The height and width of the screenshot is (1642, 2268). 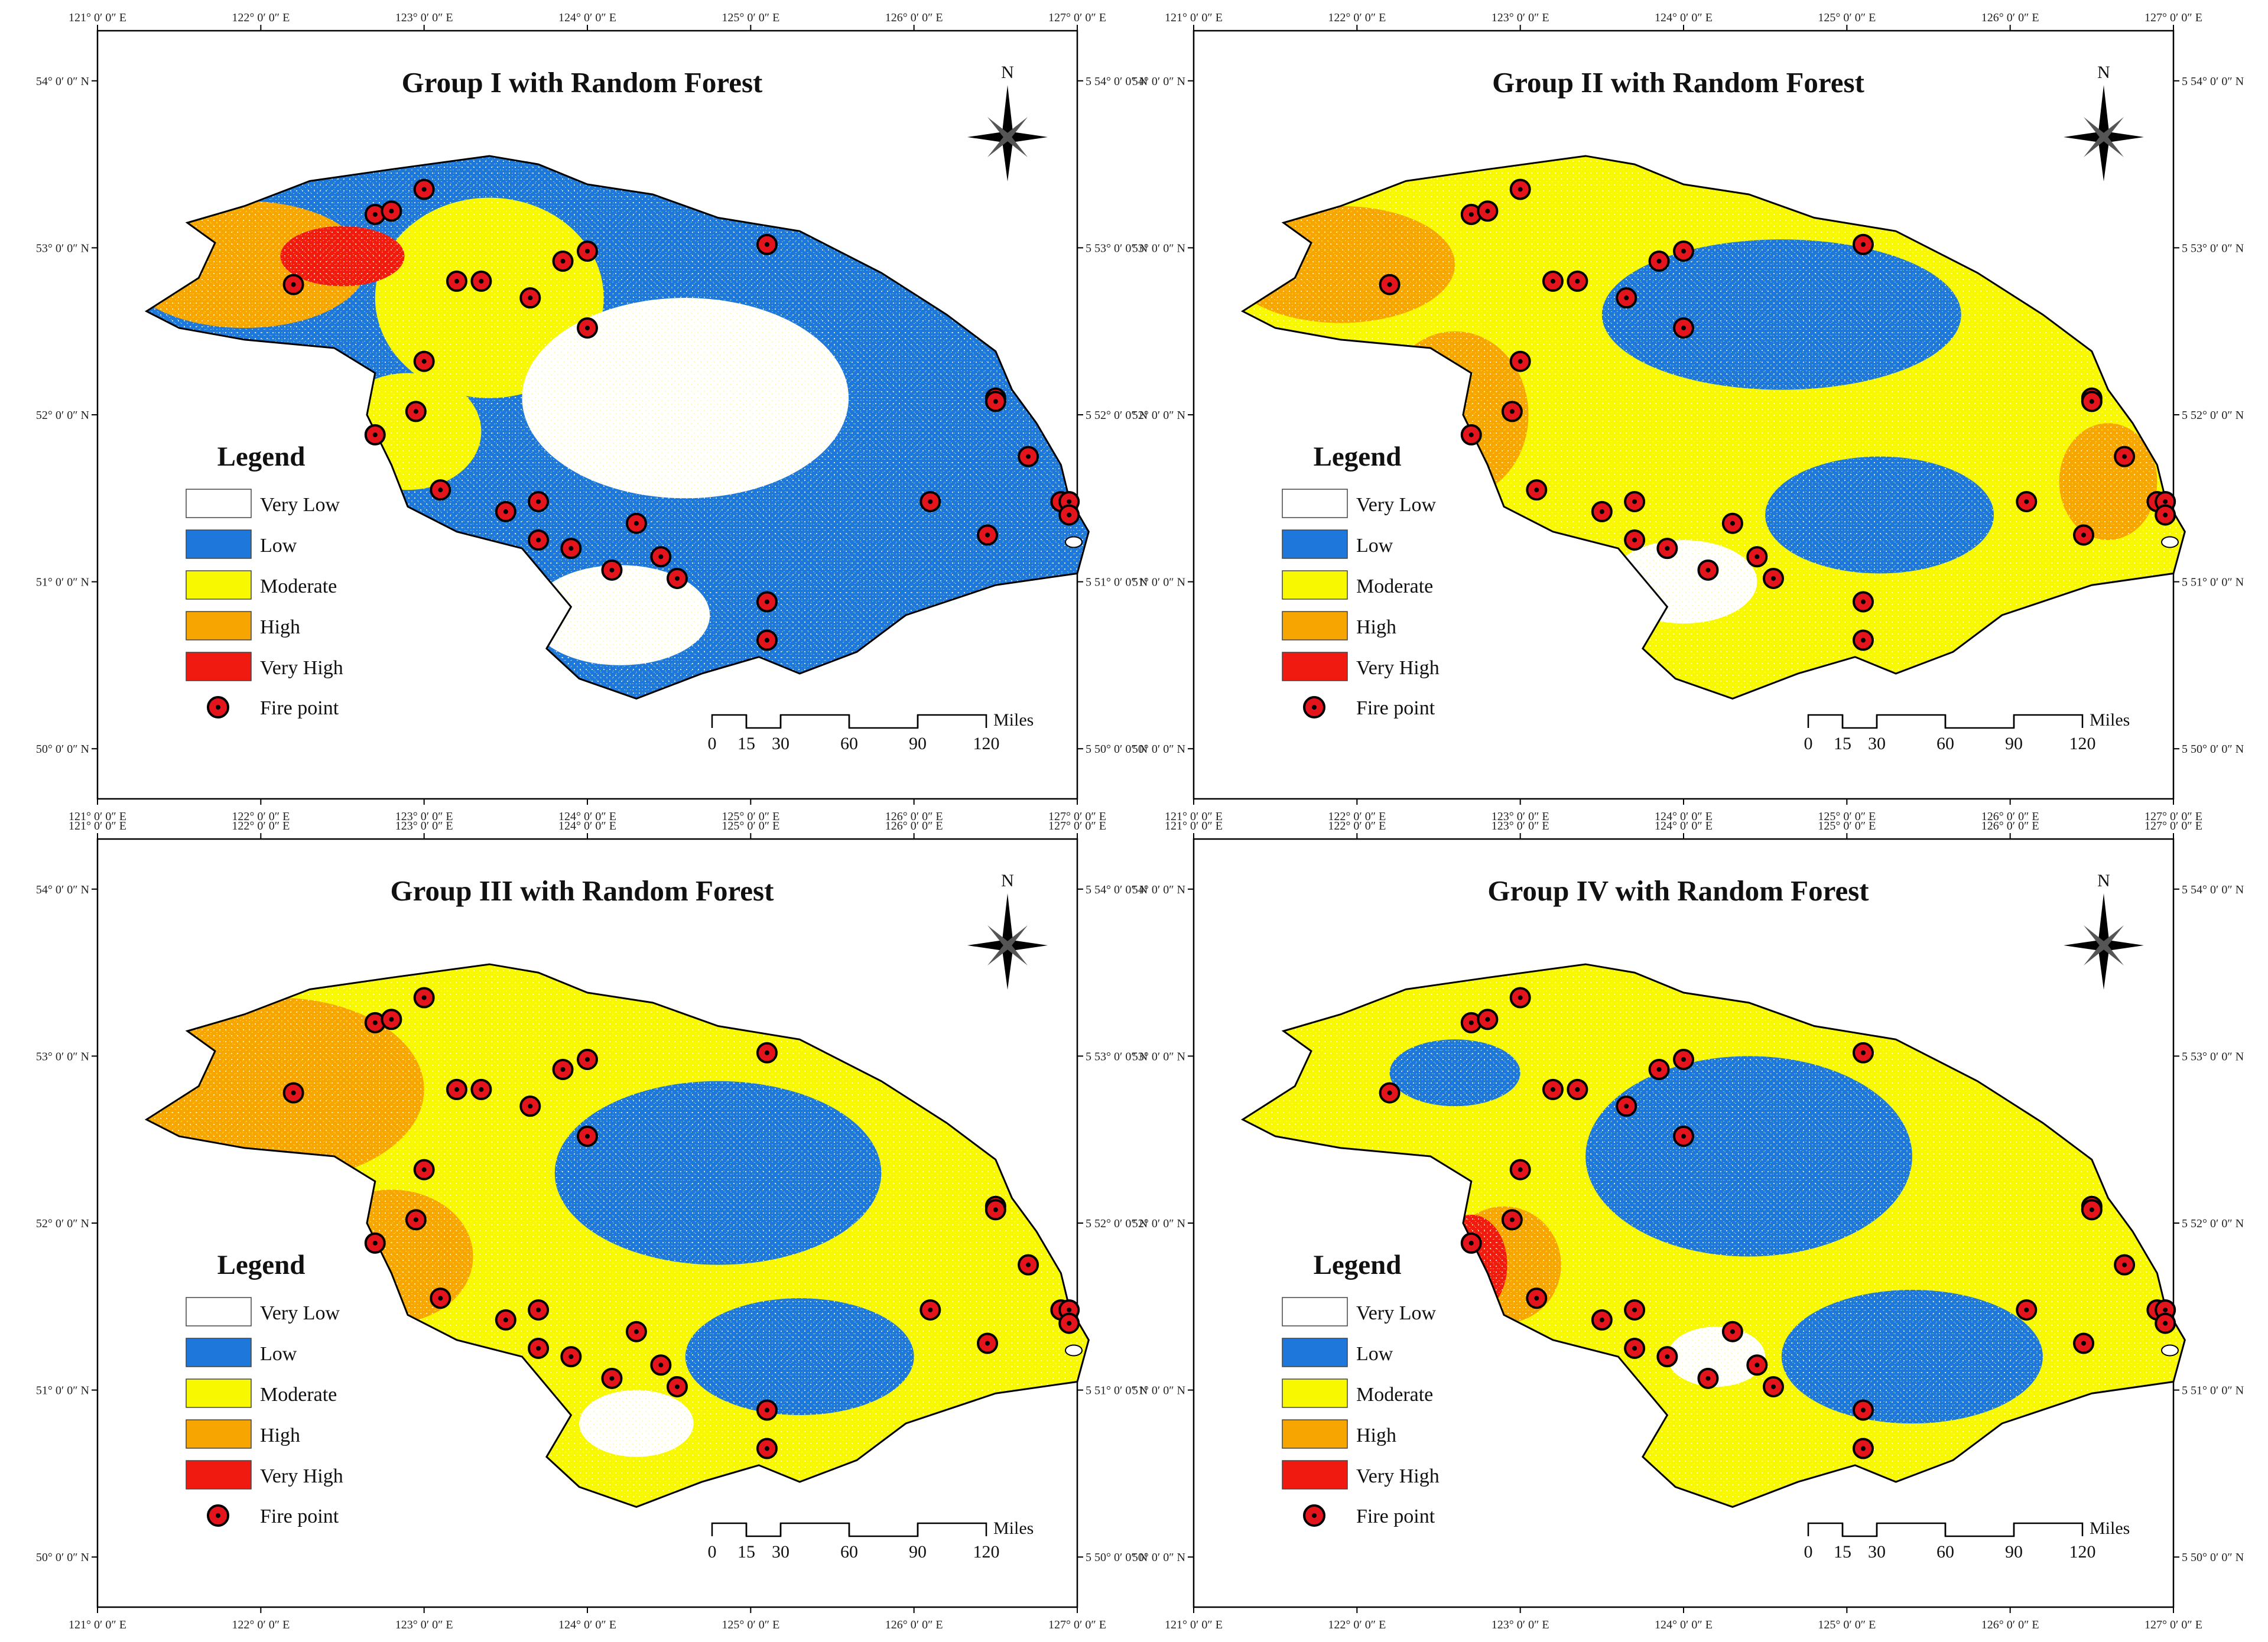 What do you see at coordinates (1194, 826) in the screenshot?
I see `x-tick-label-top: 121° 0′ 0″ E` at bounding box center [1194, 826].